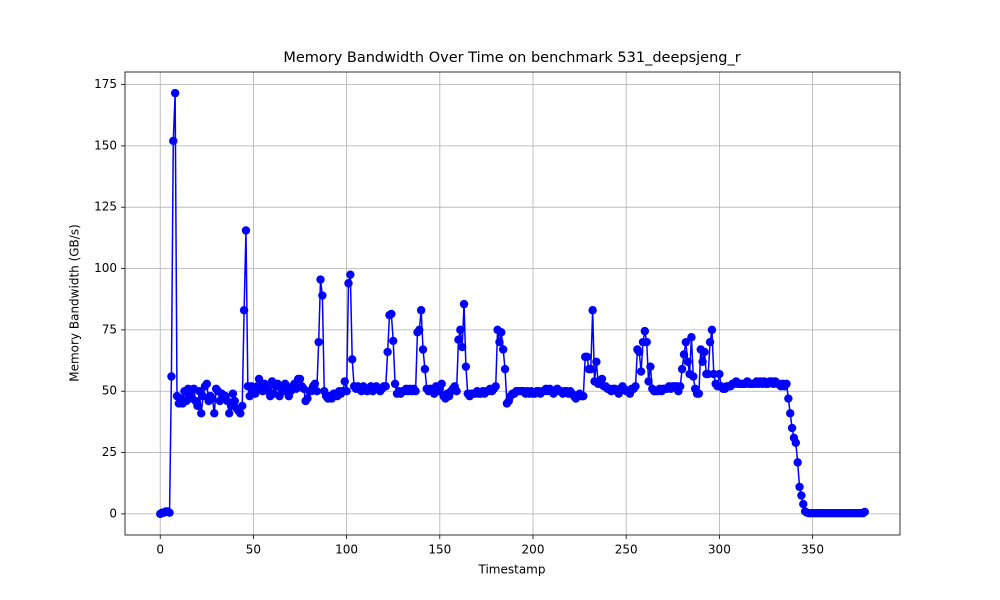 The width and height of the screenshot is (1000, 600). What do you see at coordinates (533, 550) in the screenshot?
I see `x-tick-label: 200` at bounding box center [533, 550].